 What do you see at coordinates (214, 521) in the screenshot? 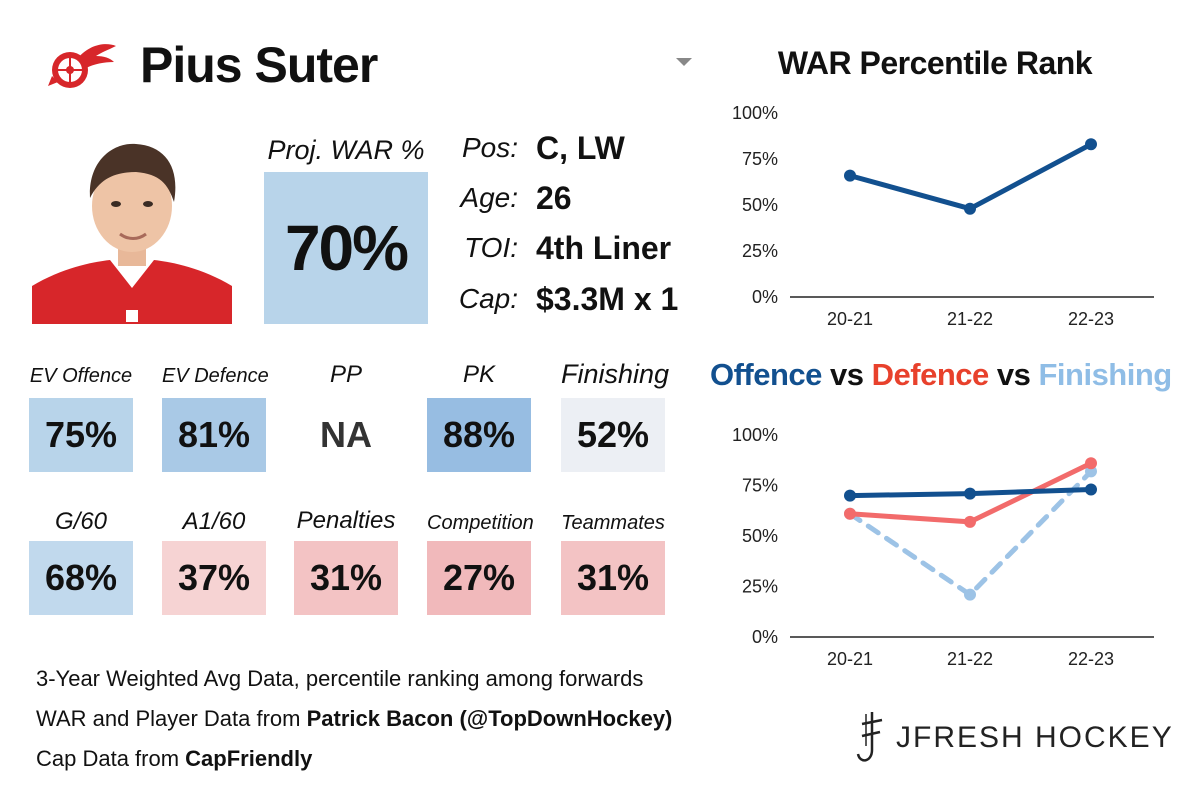
I see `a160-label: A1/60` at bounding box center [214, 521].